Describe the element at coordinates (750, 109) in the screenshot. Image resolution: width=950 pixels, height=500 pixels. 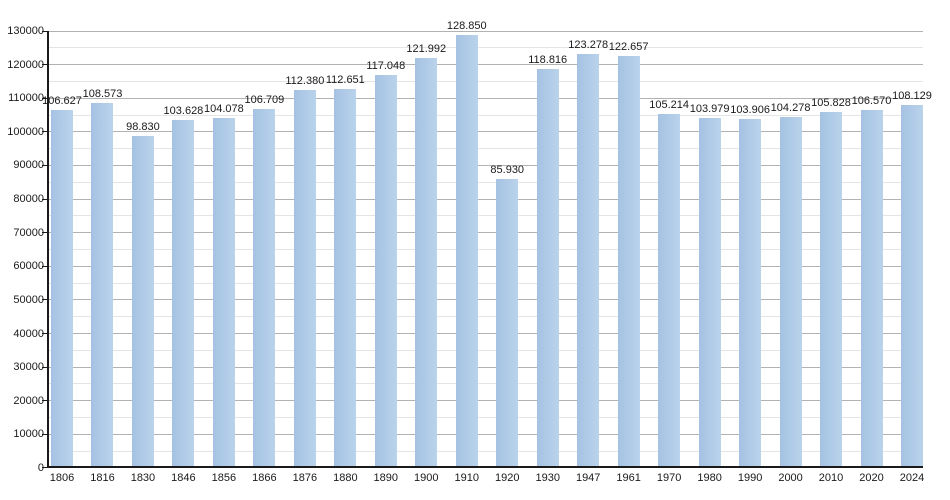
I see `bar-value-label: 103.906` at that location.